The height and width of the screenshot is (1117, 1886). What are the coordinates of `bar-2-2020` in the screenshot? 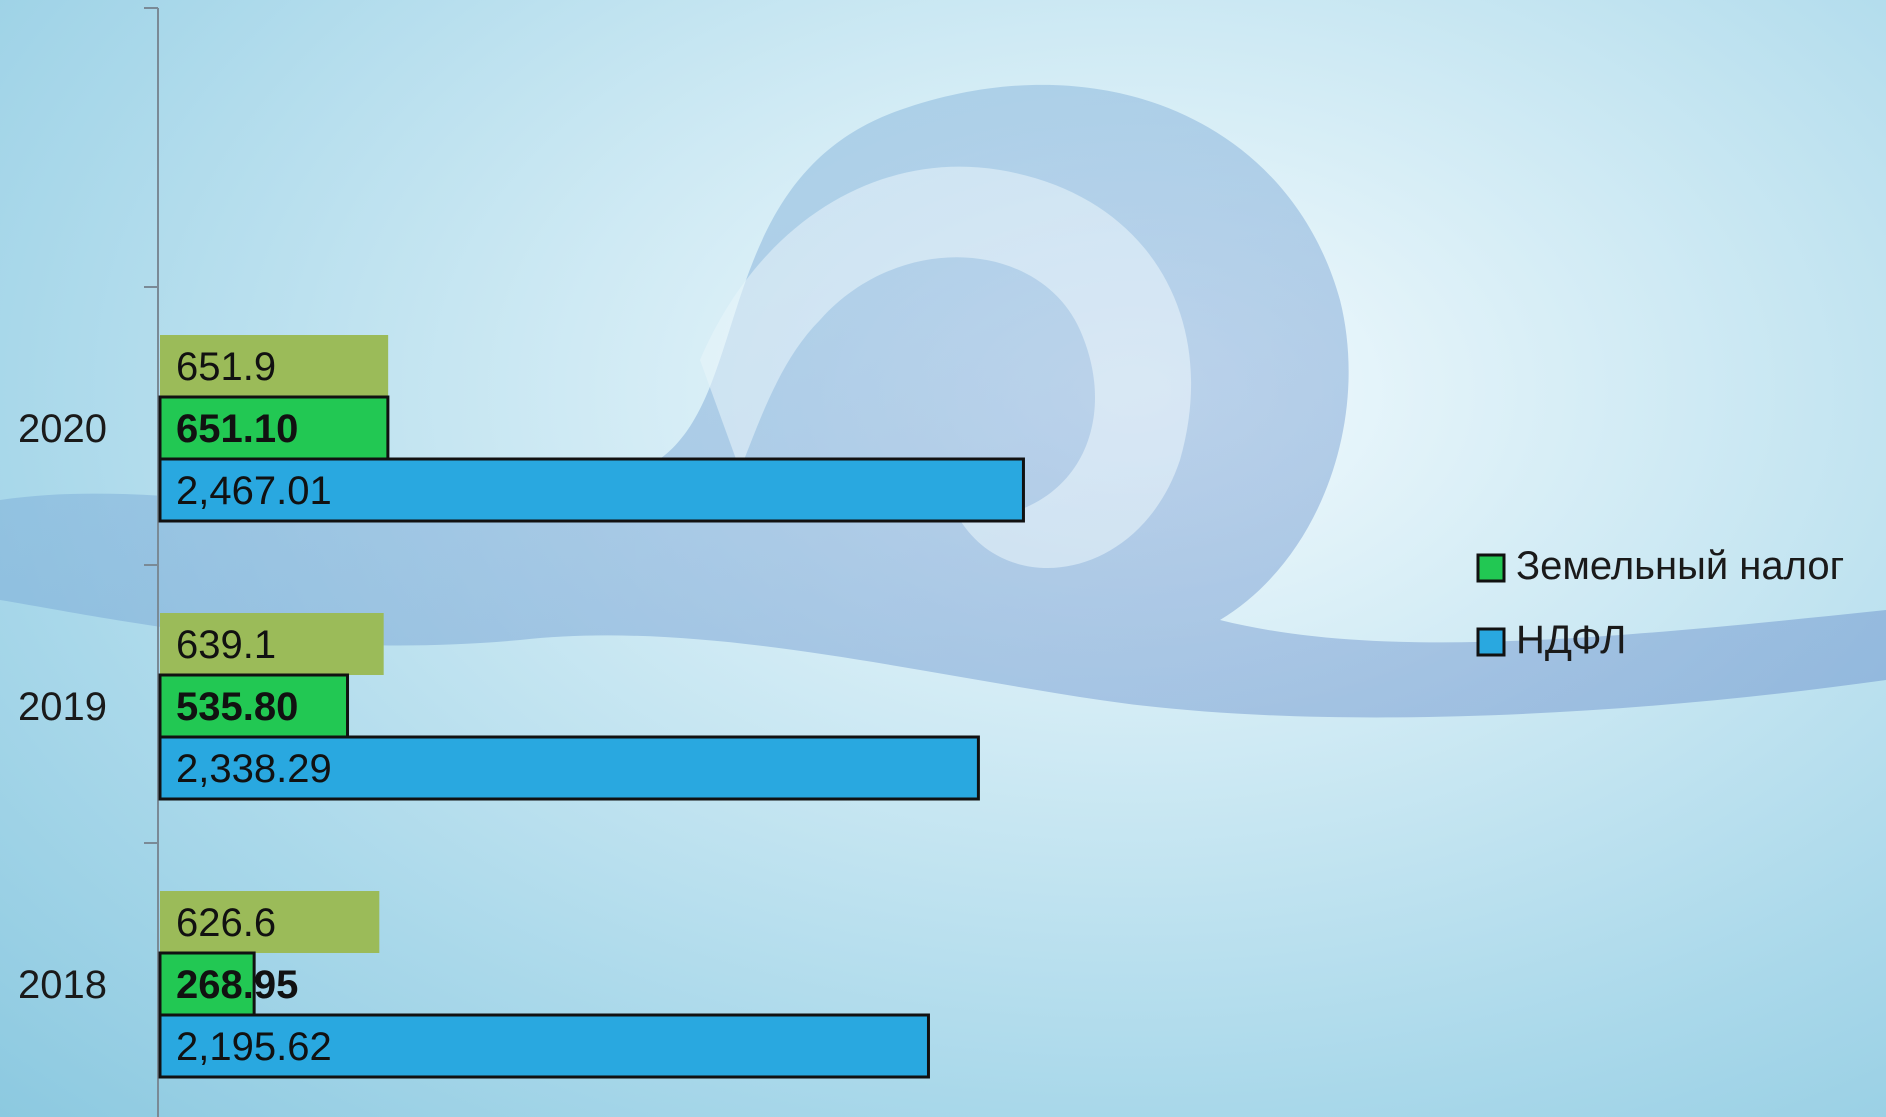 It's located at (274, 428).